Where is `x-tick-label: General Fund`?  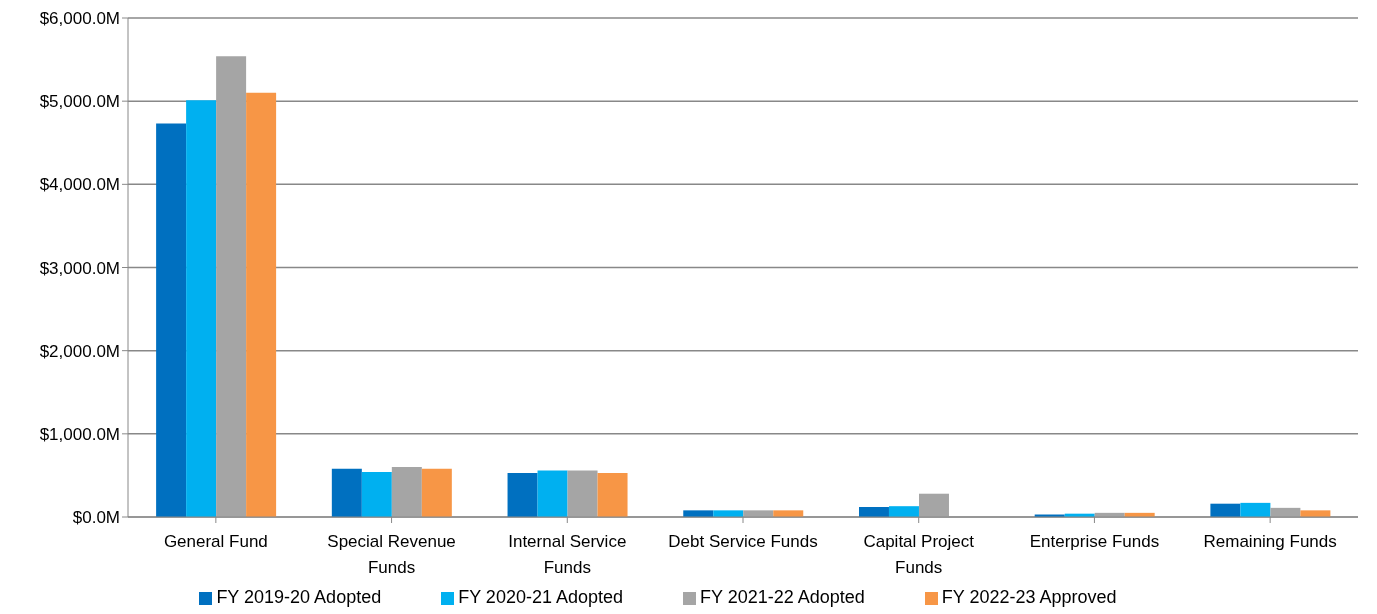 x-tick-label: General Fund is located at coordinates (215, 541).